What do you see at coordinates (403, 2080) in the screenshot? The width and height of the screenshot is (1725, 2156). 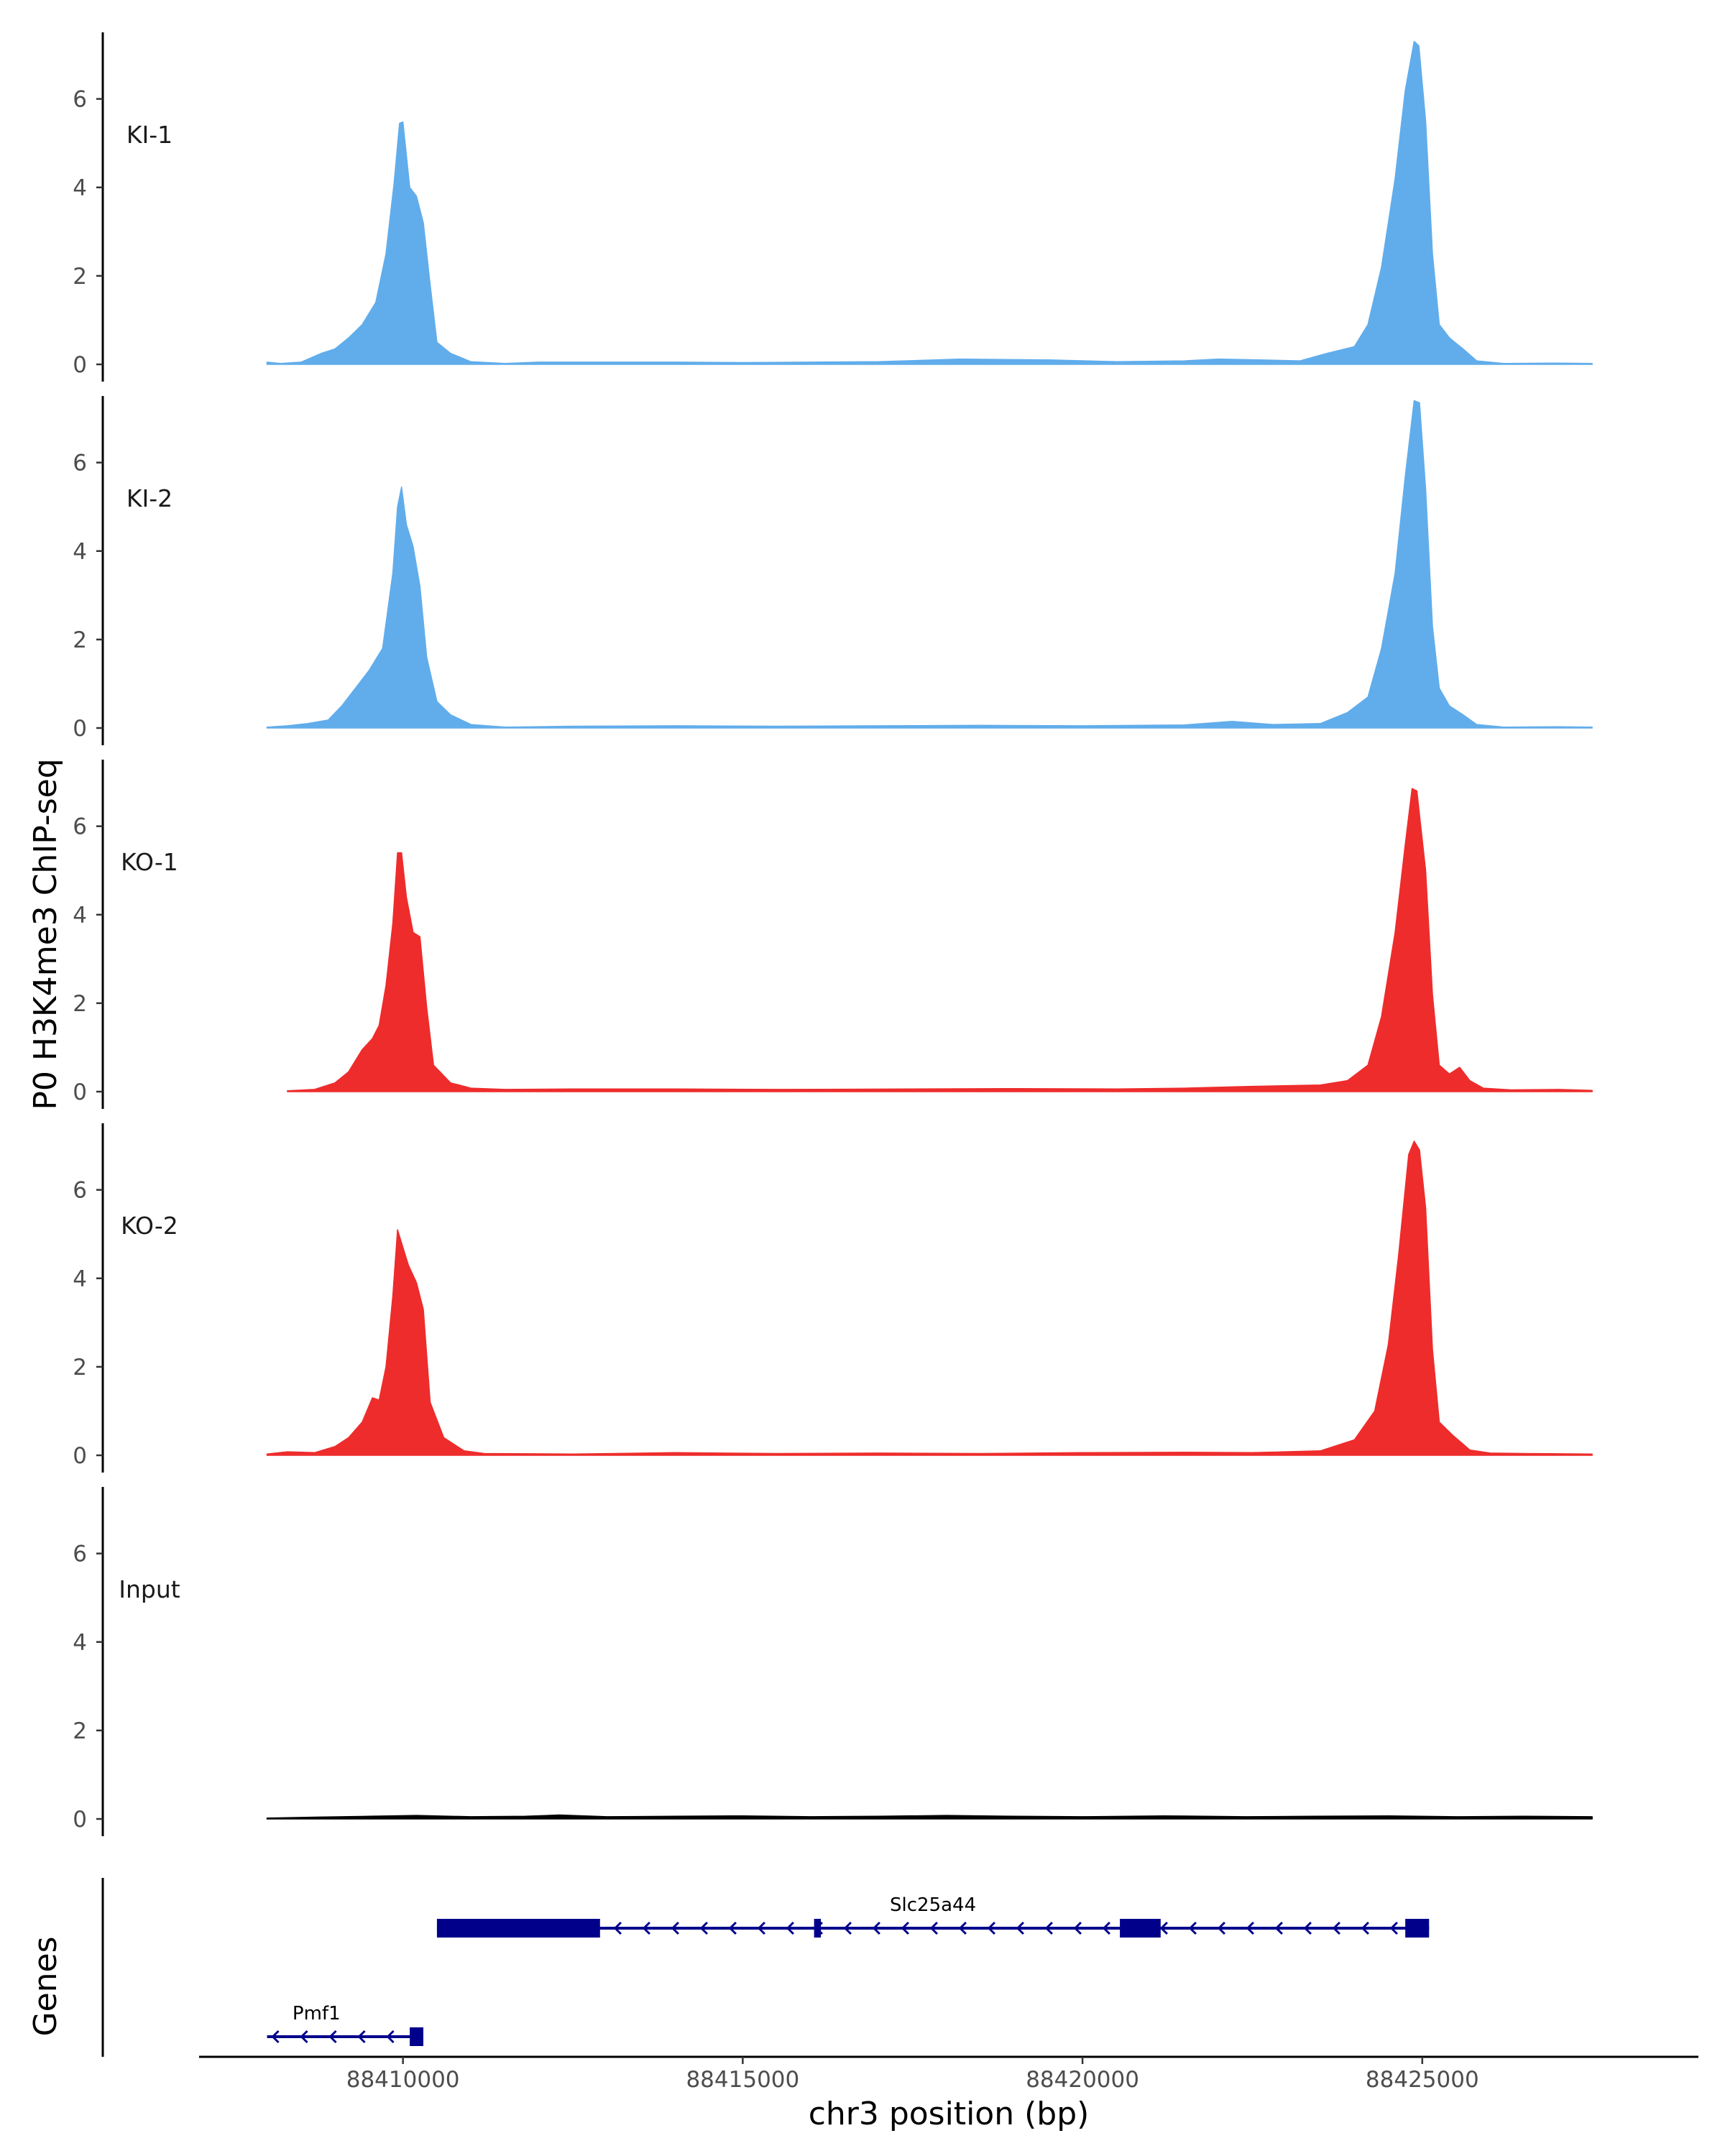 I see `x-tick-label: 88410000` at bounding box center [403, 2080].